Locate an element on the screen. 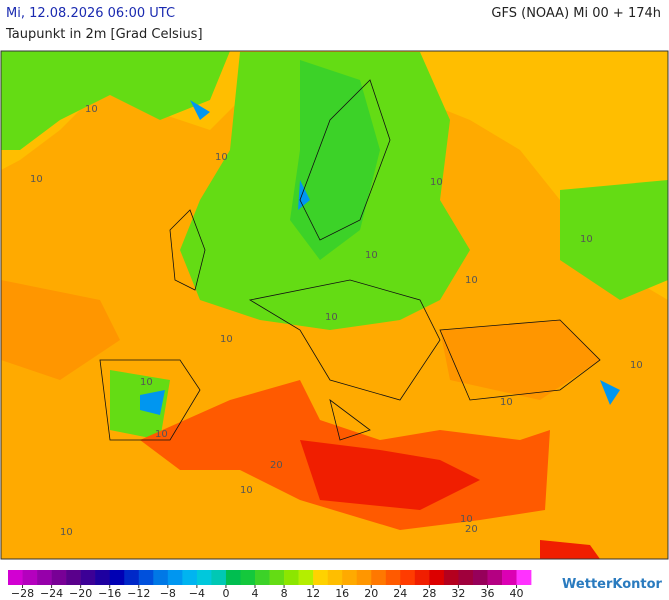 This screenshot has width=669, height=600. parameter-title: Taupunkt in 2m [Grad Celsius] is located at coordinates (104, 34).